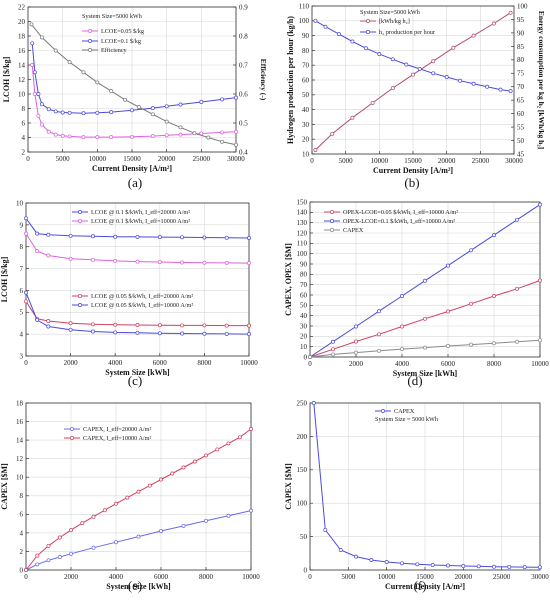  What do you see at coordinates (20, 403) in the screenshot?
I see `y-tick-label: 18` at bounding box center [20, 403].